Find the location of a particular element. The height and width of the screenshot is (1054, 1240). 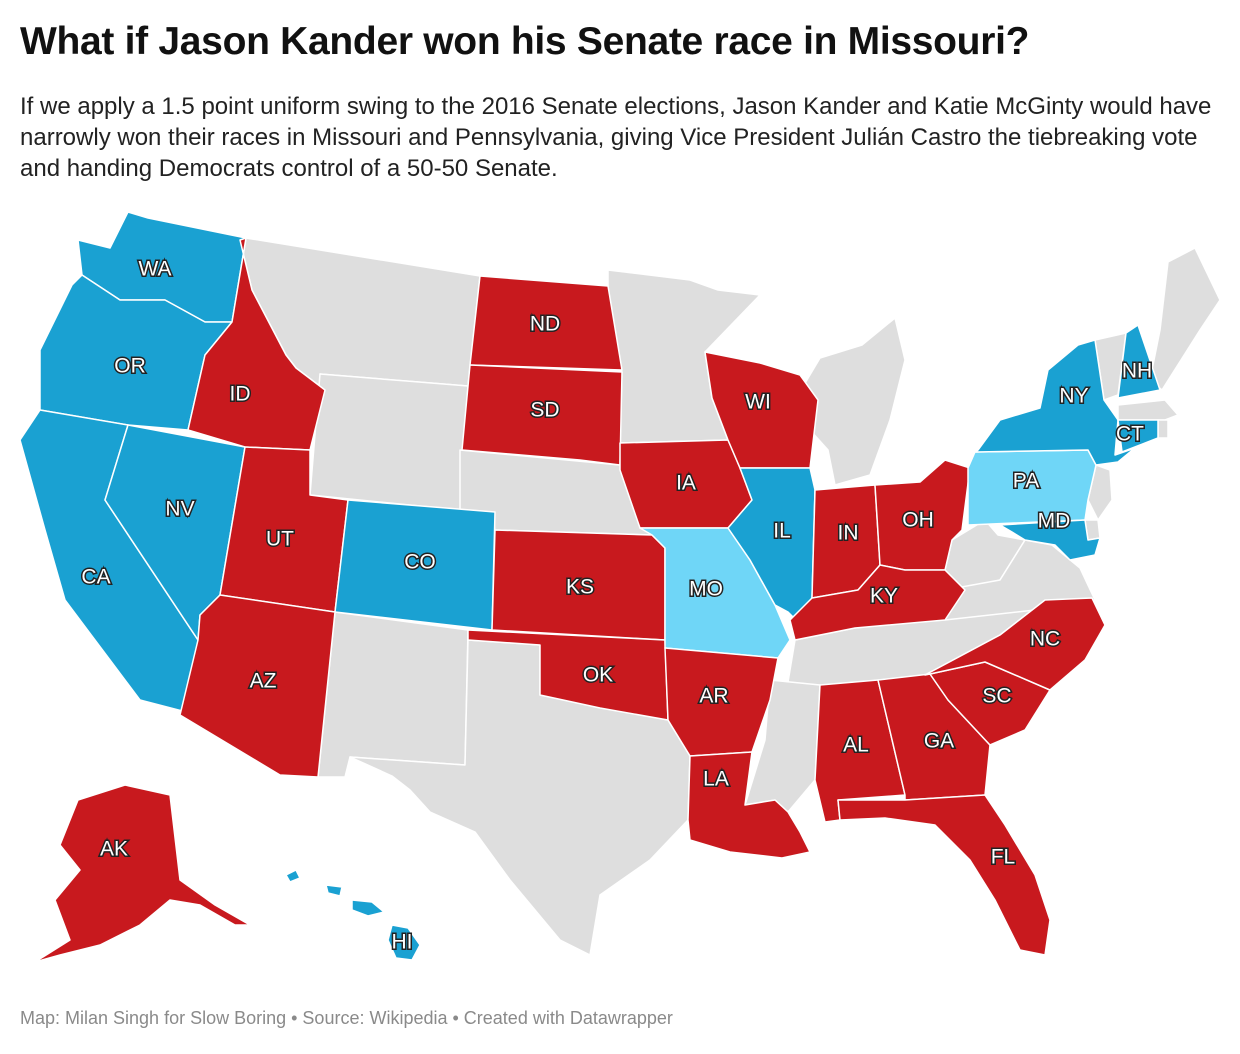

label-or: OR is located at coordinates (130, 366).